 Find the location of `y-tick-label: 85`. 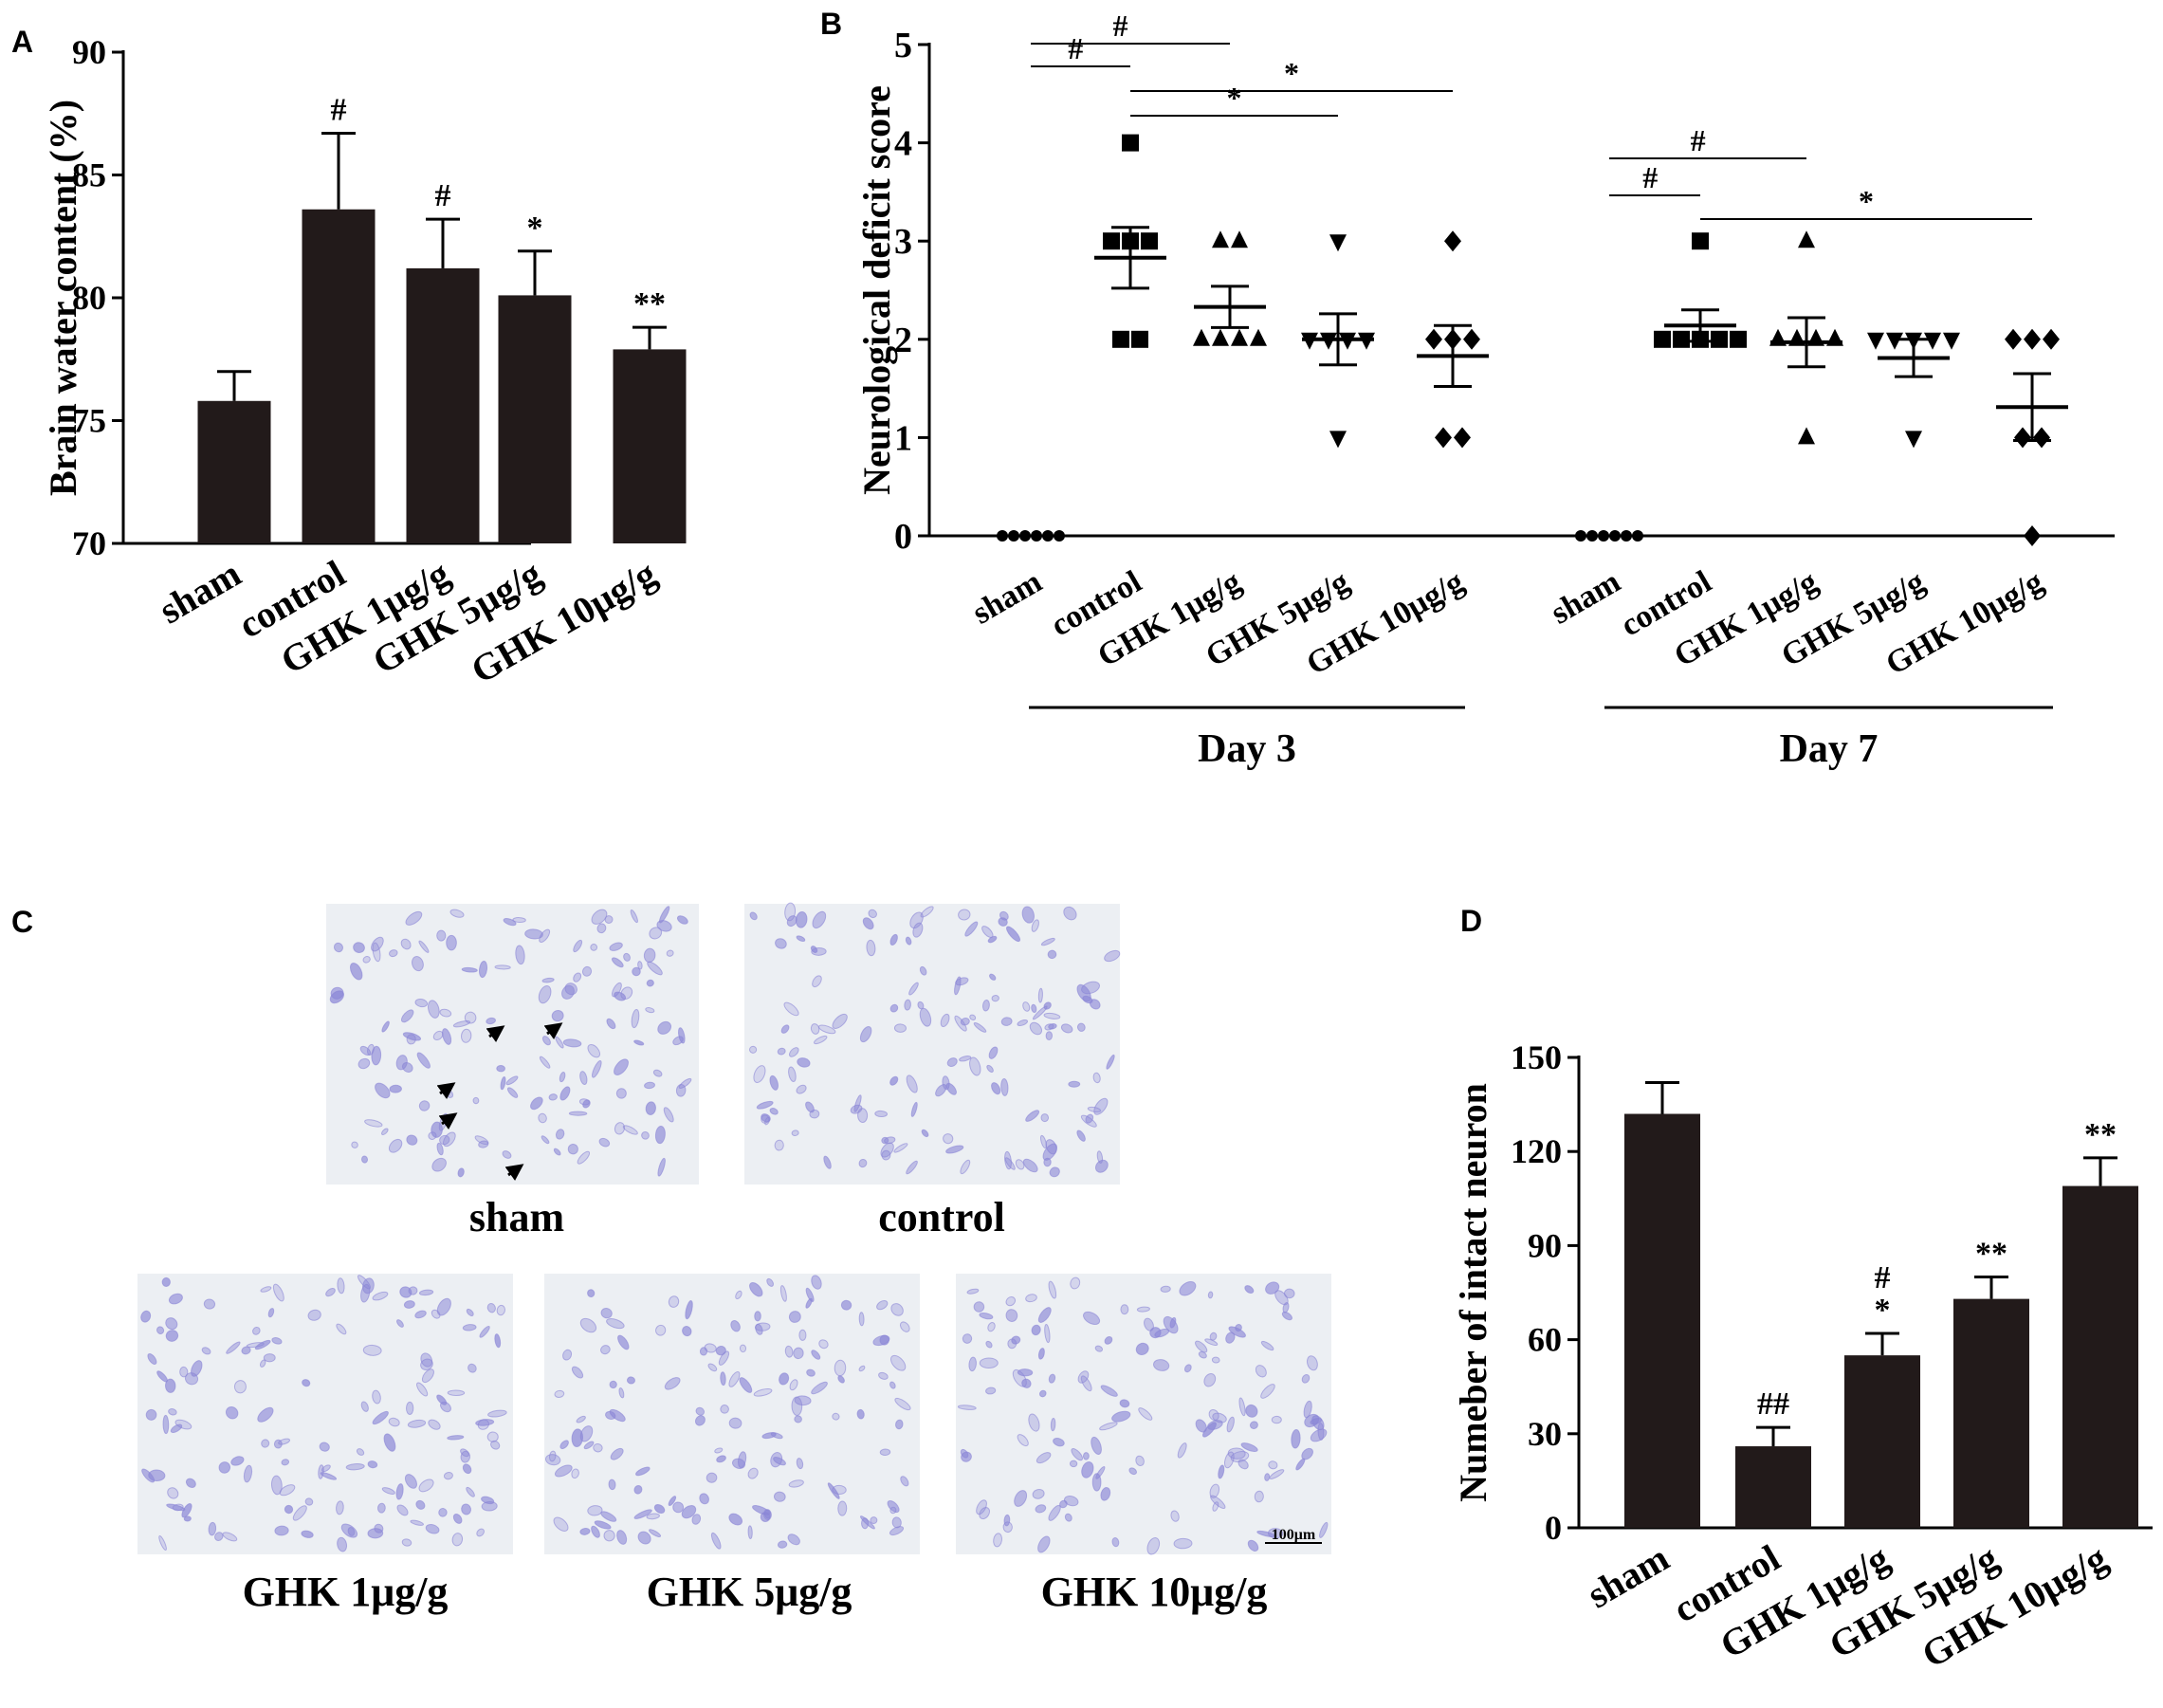

y-tick-label: 85 is located at coordinates (89, 175).